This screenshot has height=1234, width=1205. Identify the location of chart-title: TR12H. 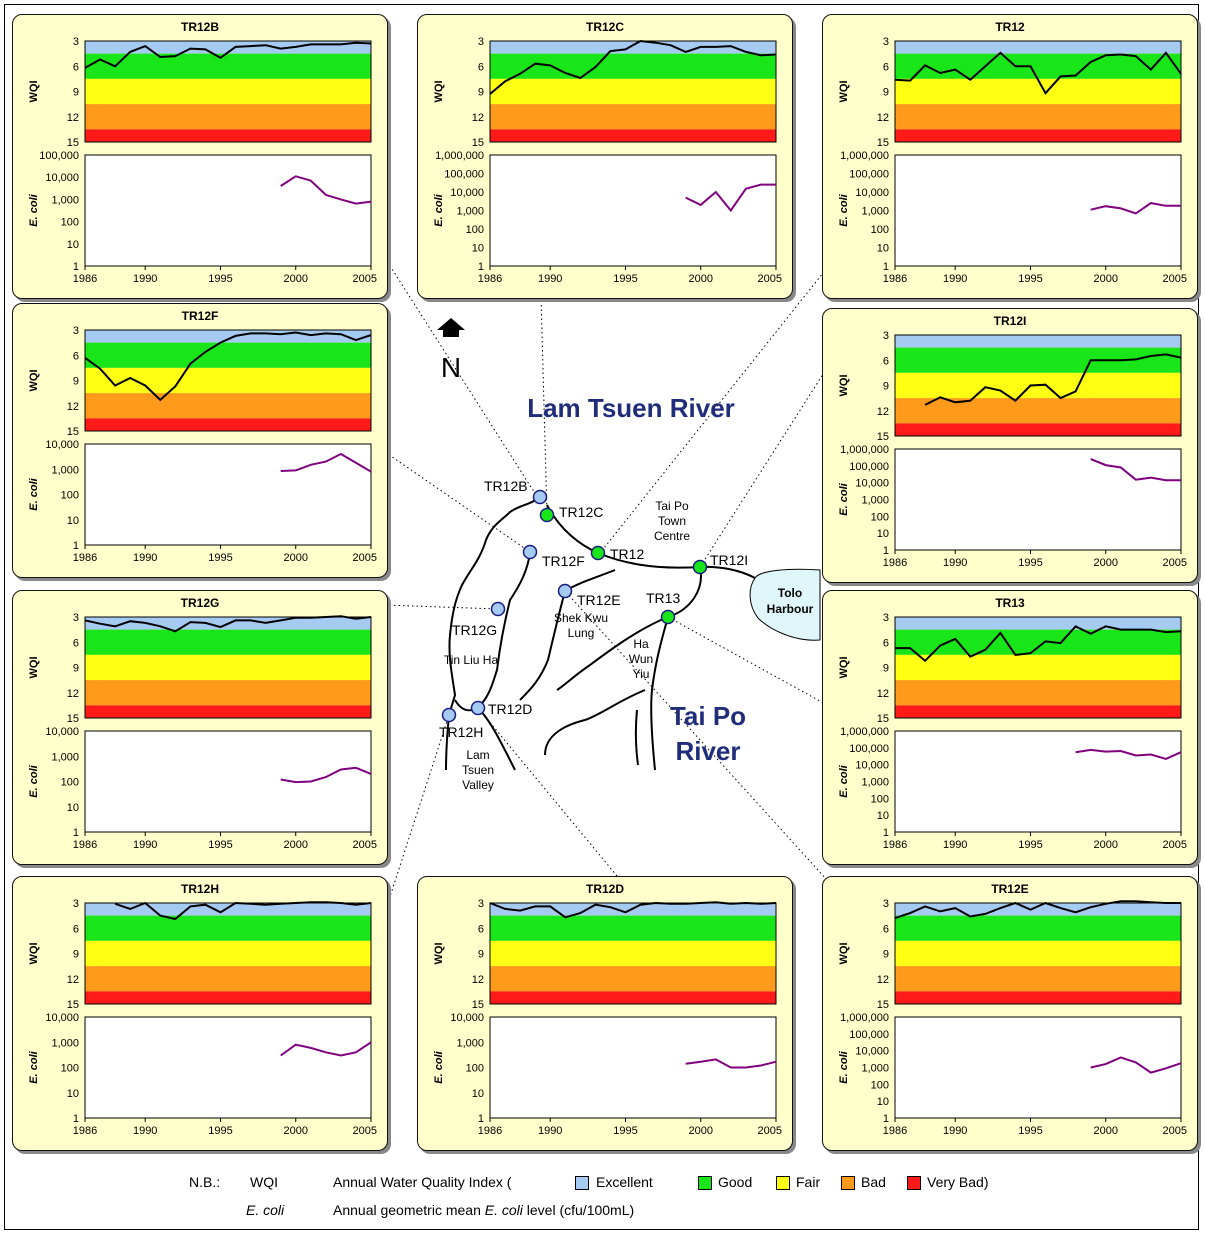
(200, 889).